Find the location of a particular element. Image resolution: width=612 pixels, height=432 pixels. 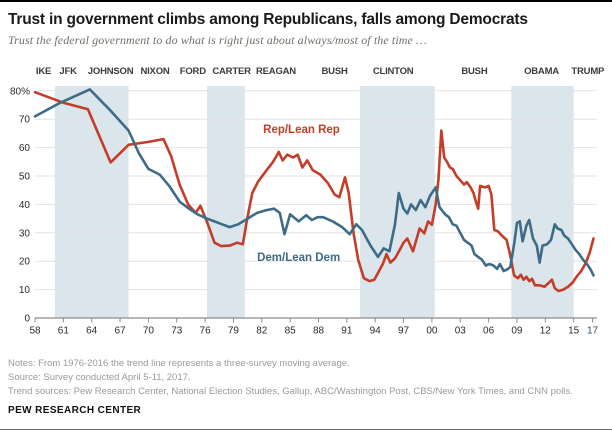

y-tick-label: 40 is located at coordinates (25, 205).